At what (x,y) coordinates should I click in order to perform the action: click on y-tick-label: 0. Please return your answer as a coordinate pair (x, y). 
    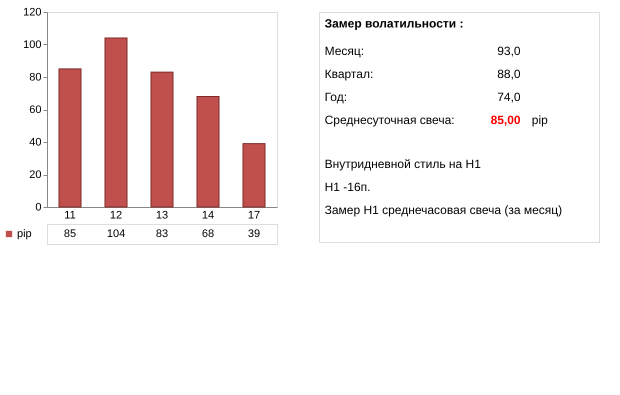
    Looking at the image, I should click on (38, 208).